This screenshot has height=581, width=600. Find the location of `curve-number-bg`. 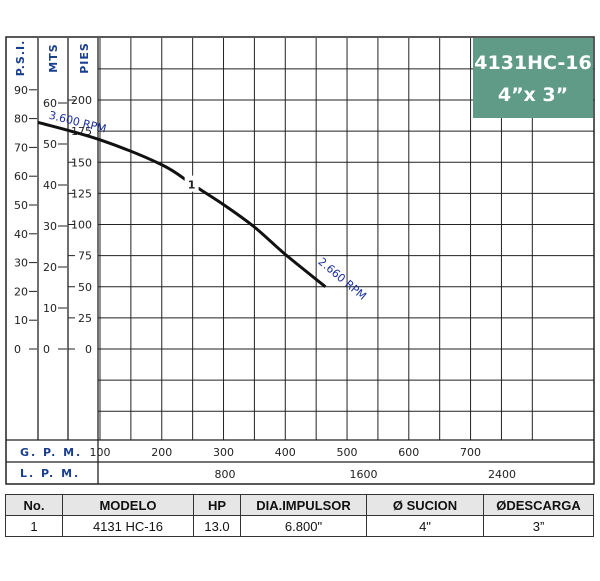

curve-number-bg is located at coordinates (191, 183).